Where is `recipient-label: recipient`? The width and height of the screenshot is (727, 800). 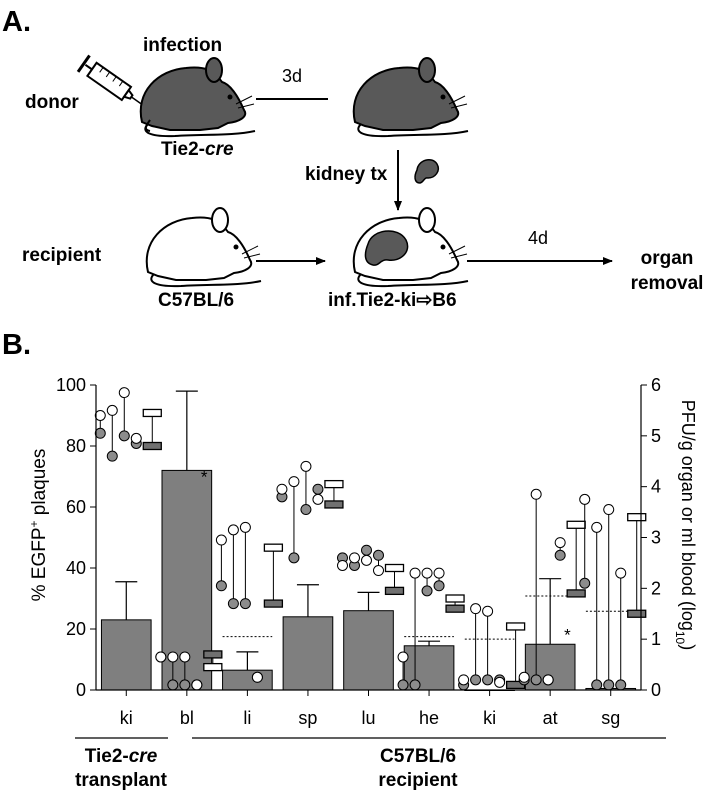
recipient-label: recipient is located at coordinates (62, 255).